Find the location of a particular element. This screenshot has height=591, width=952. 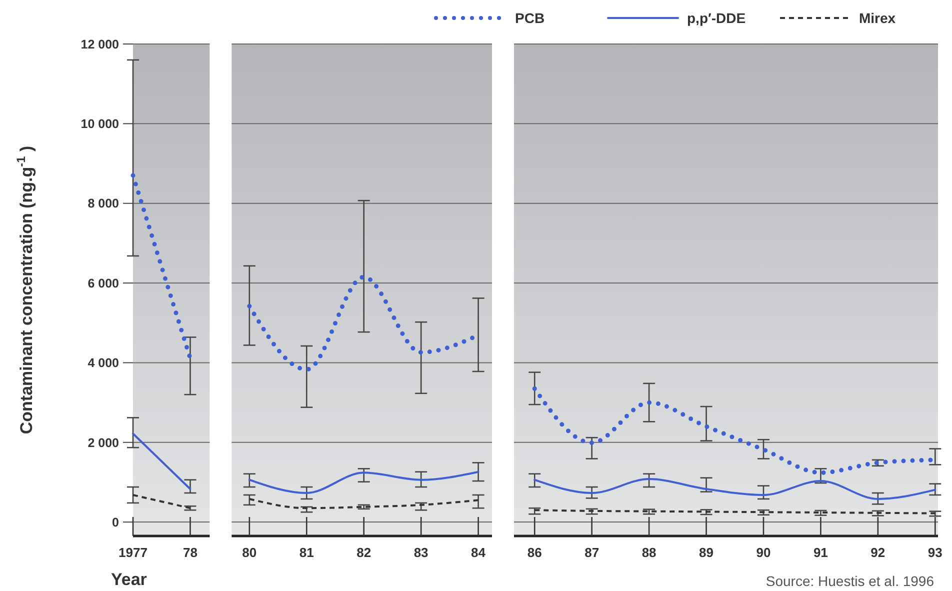

x-tick-label: 78 is located at coordinates (190, 552).